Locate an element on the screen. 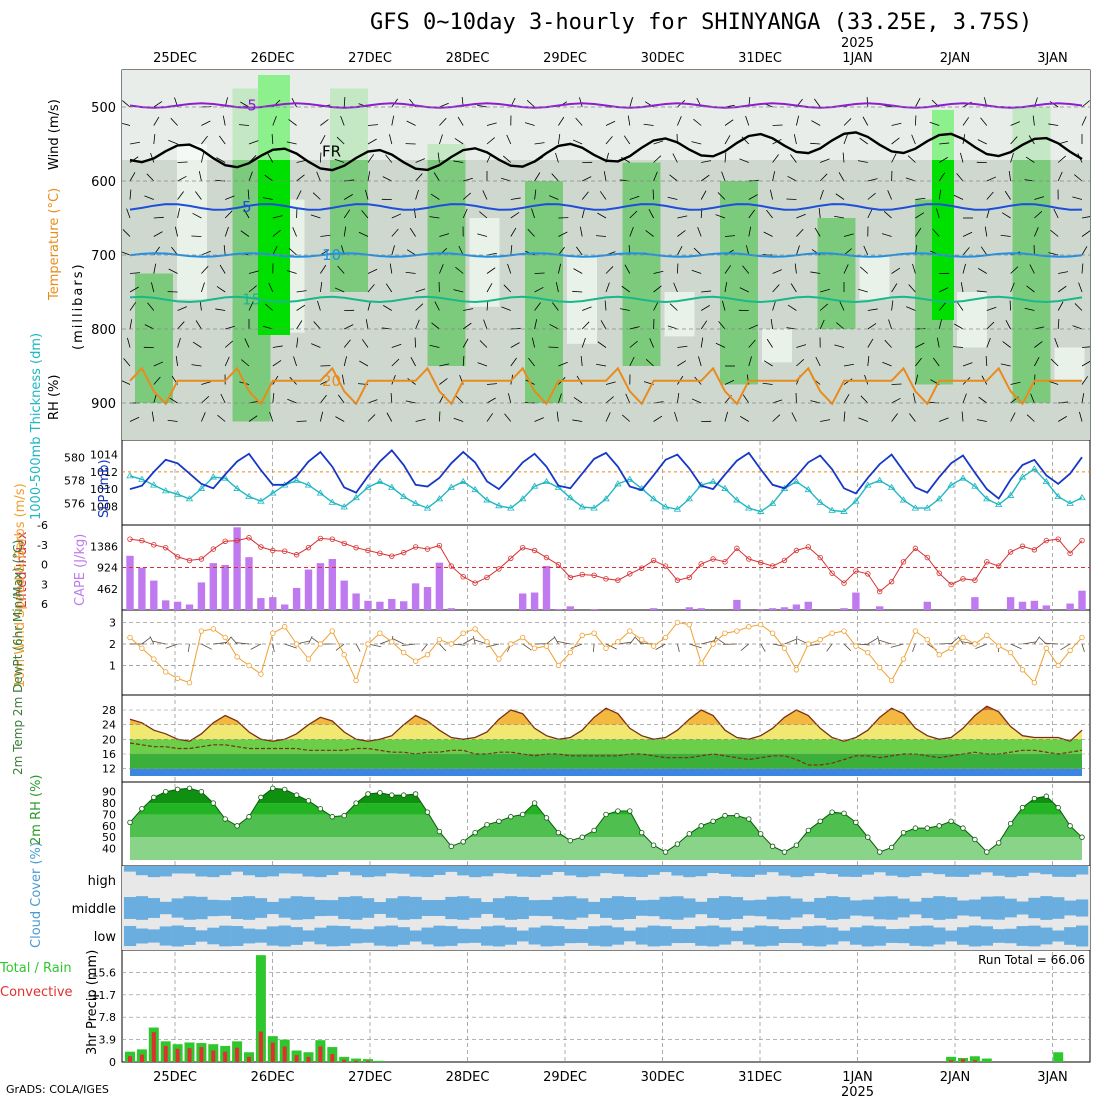 The width and height of the screenshot is (1100, 1100). bottom-date-label: 3JAN is located at coordinates (1052, 1077).